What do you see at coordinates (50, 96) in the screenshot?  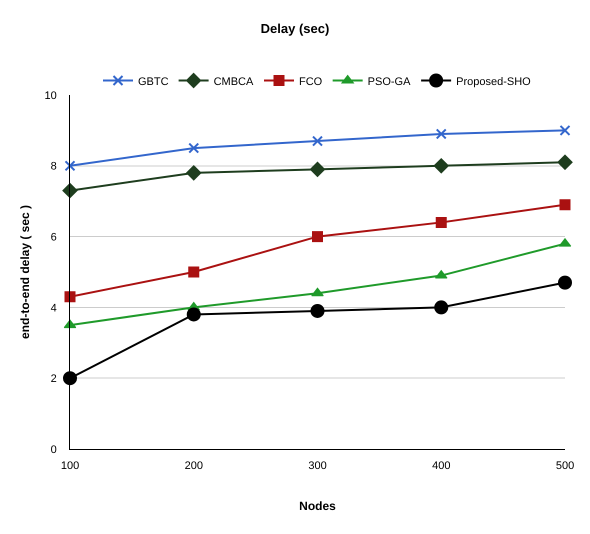 I see `y-tick-label: 10` at bounding box center [50, 96].